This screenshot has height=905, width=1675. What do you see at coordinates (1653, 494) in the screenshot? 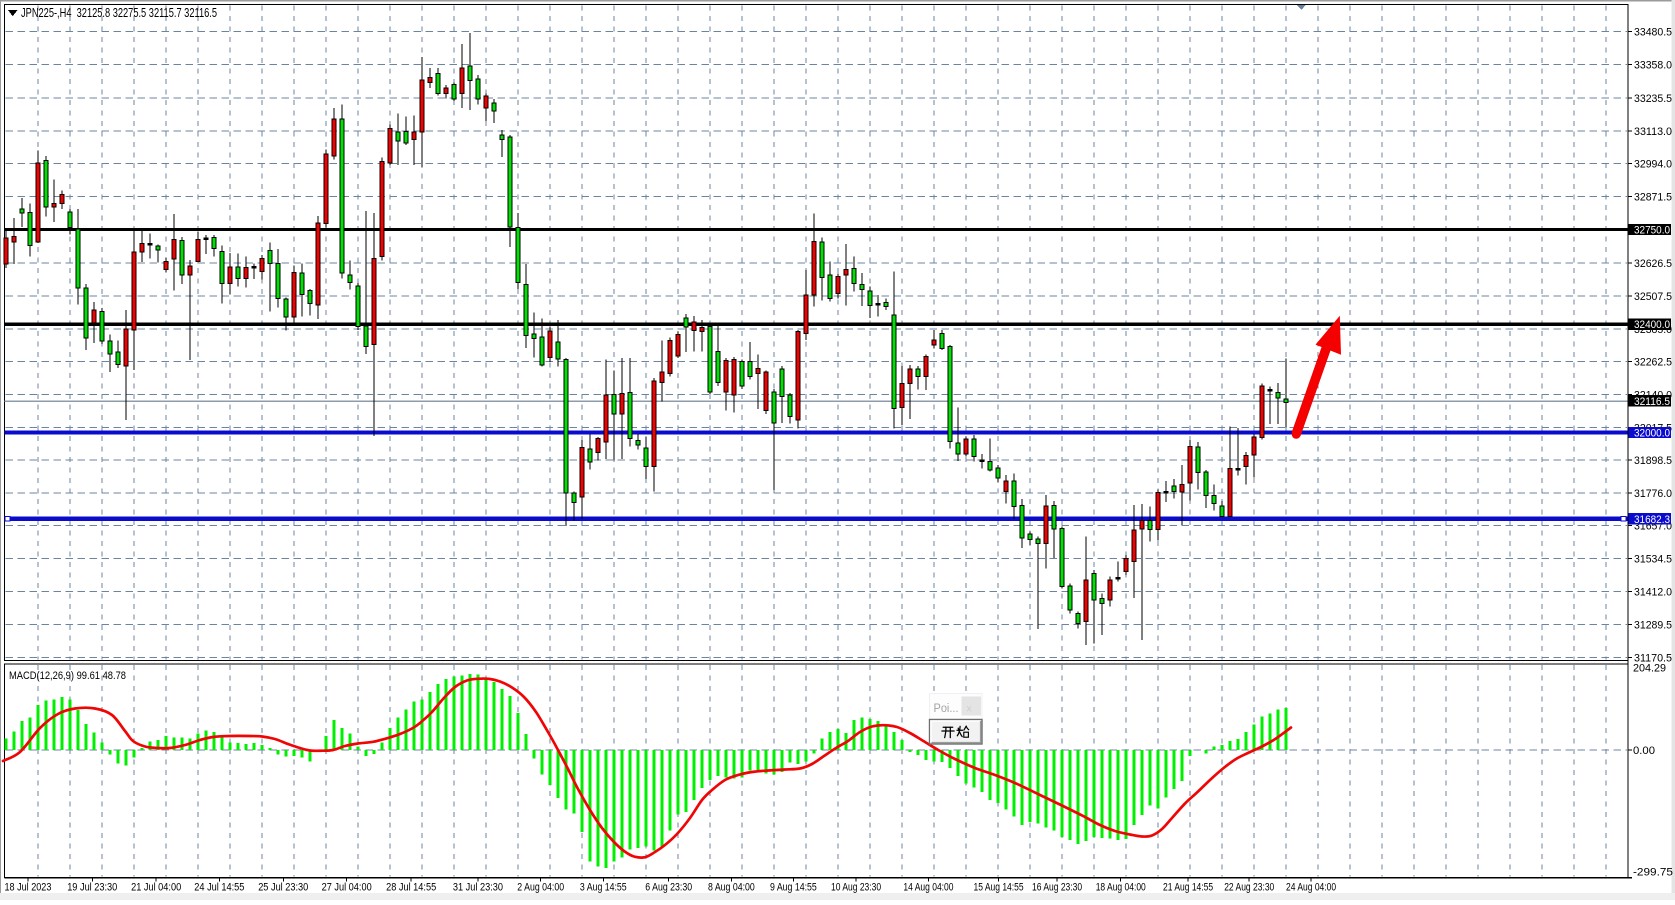
I see `svg-text: 31776.0` at bounding box center [1653, 494].